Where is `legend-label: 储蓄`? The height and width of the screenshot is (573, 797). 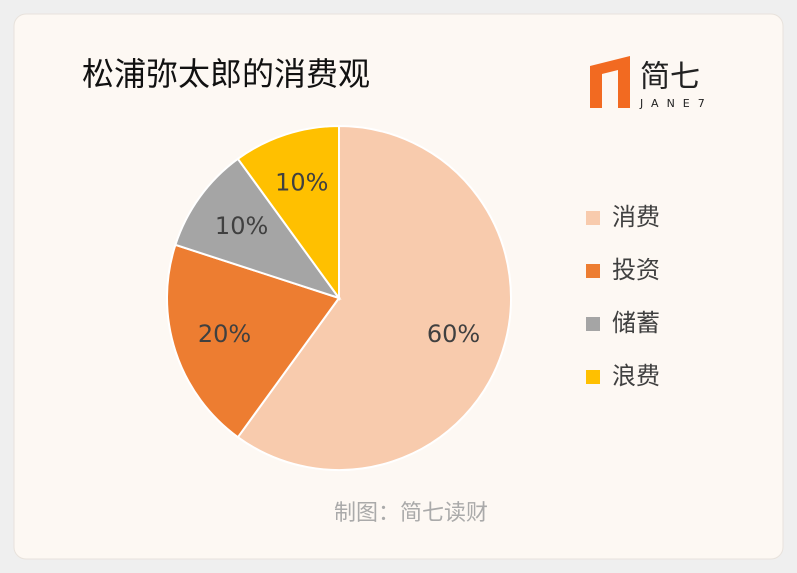 legend-label: 储蓄 is located at coordinates (636, 323).